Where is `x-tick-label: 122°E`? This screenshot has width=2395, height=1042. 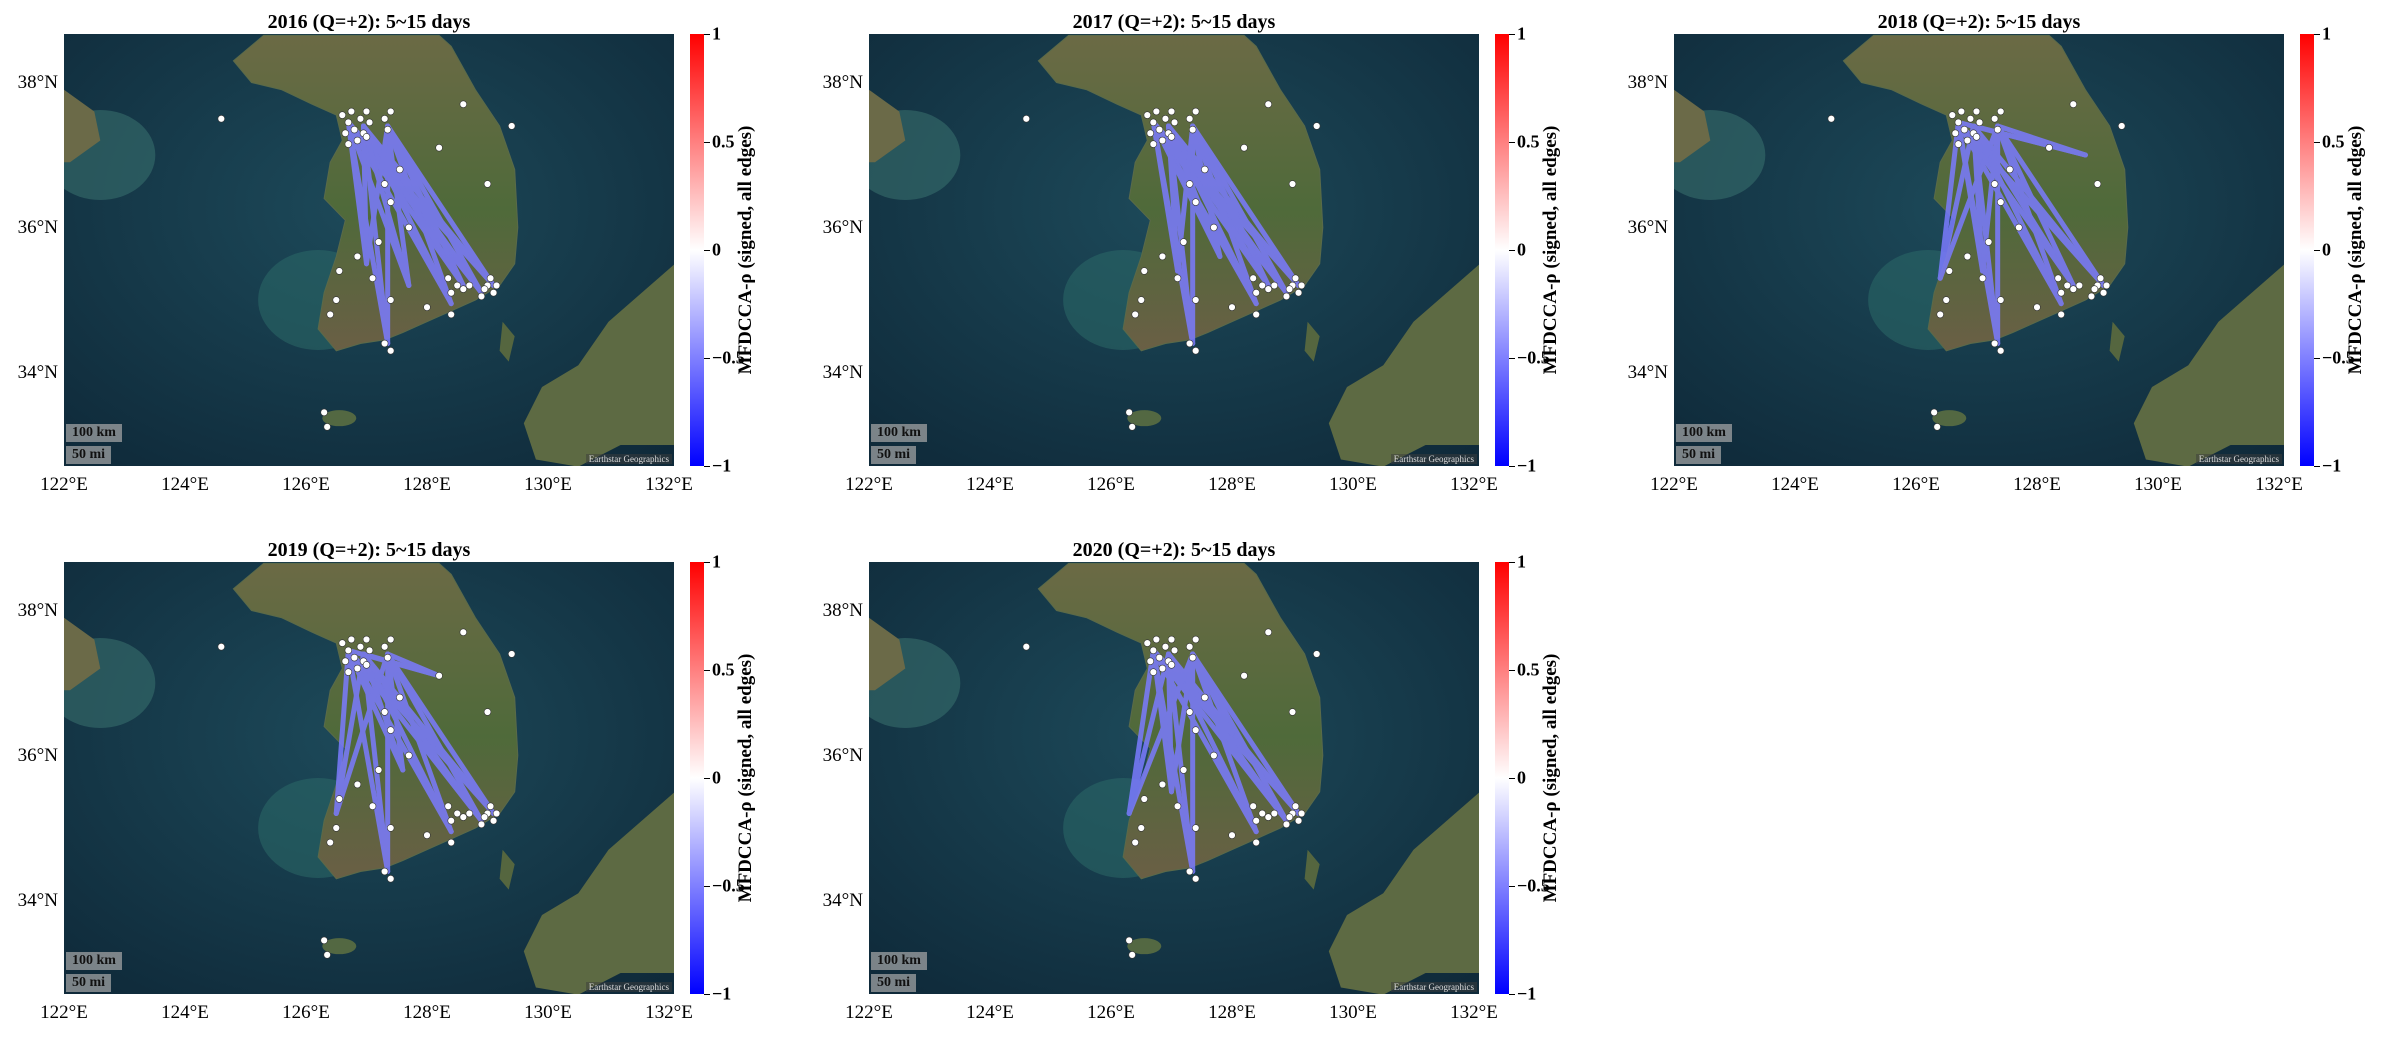 x-tick-label: 122°E is located at coordinates (1674, 484).